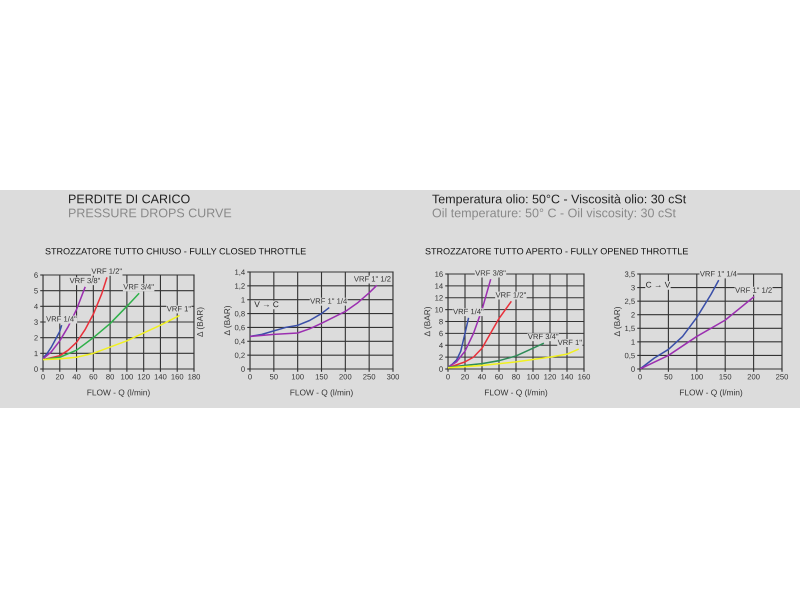 This screenshot has height=600, width=800. What do you see at coordinates (129, 199) in the screenshot?
I see `text: PERDITE DI CARICO` at bounding box center [129, 199].